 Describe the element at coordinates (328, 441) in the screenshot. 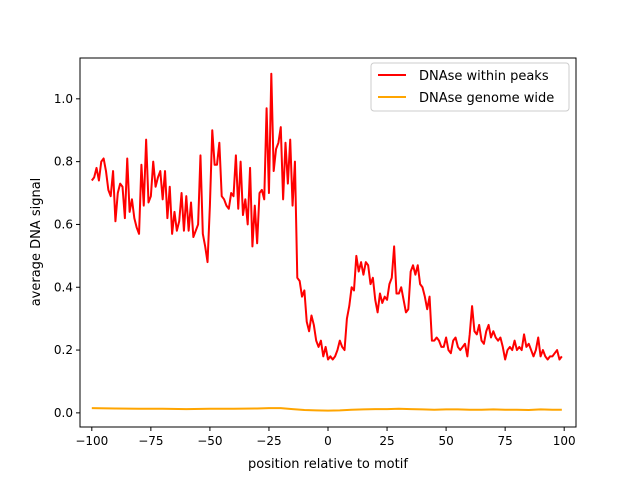

I see `x-tick-label: 0` at that location.